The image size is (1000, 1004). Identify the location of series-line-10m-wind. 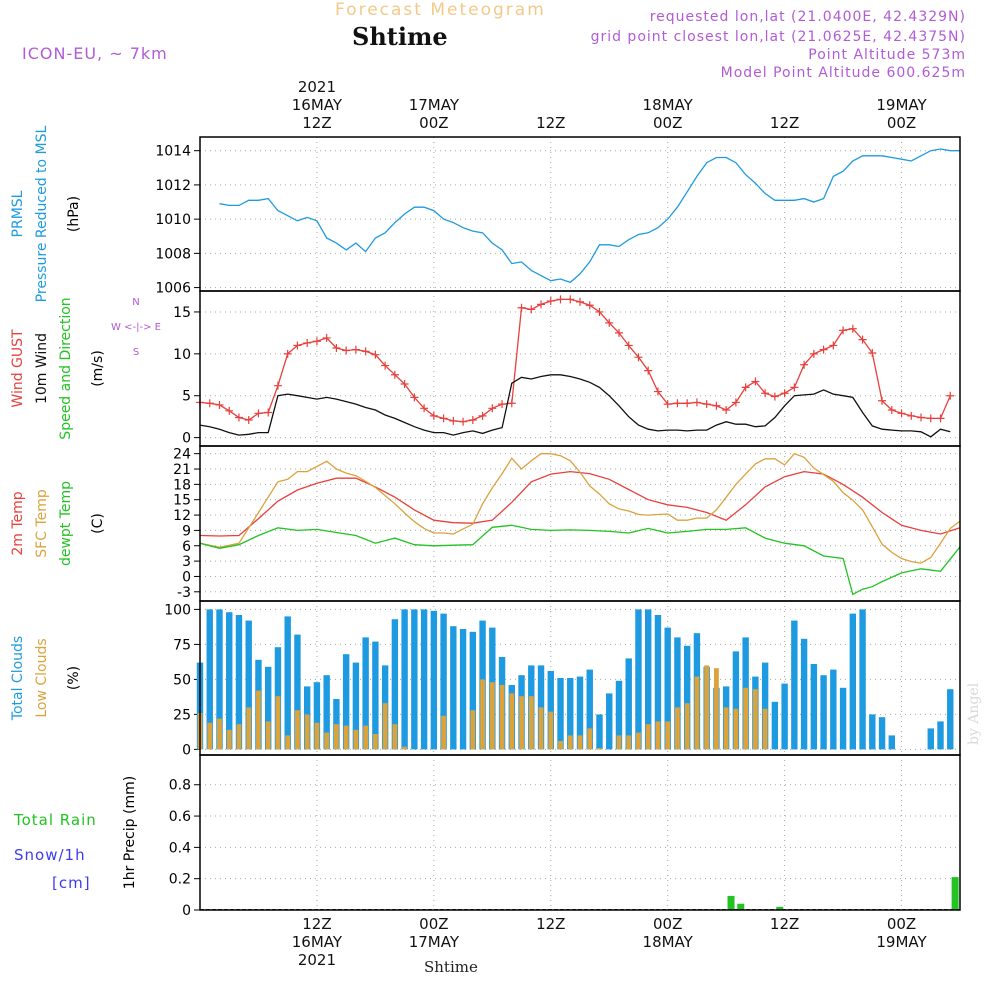
(575, 406).